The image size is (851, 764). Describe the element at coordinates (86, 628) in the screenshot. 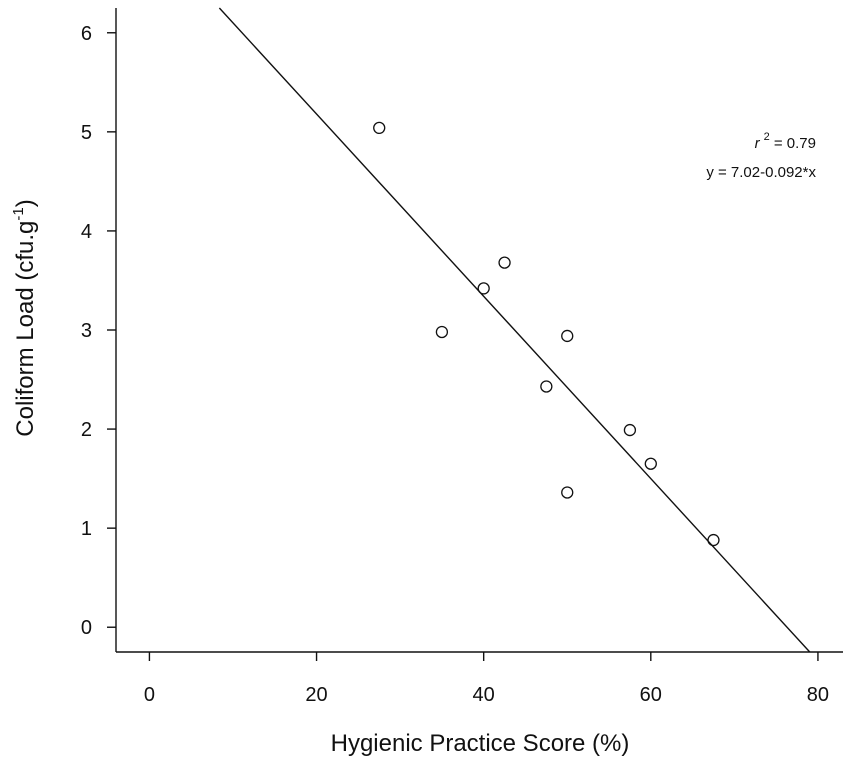

I see `y-tick-label: 0` at that location.